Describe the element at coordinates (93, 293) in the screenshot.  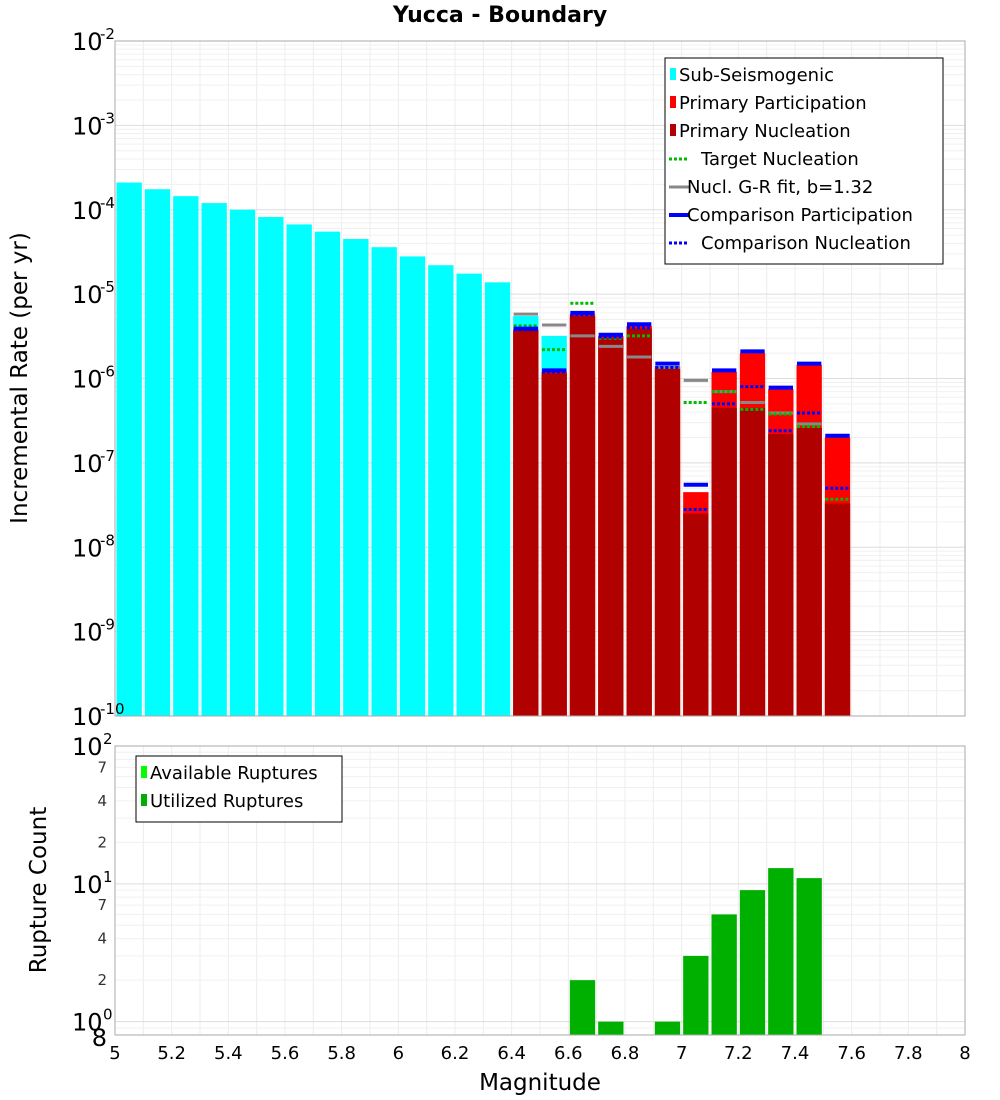
I see `top-y-tick--5: 10⁻⁵` at that location.